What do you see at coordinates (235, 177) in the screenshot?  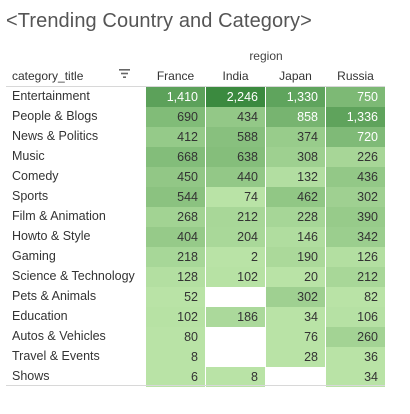 I see `heatmap-cell: 440` at bounding box center [235, 177].